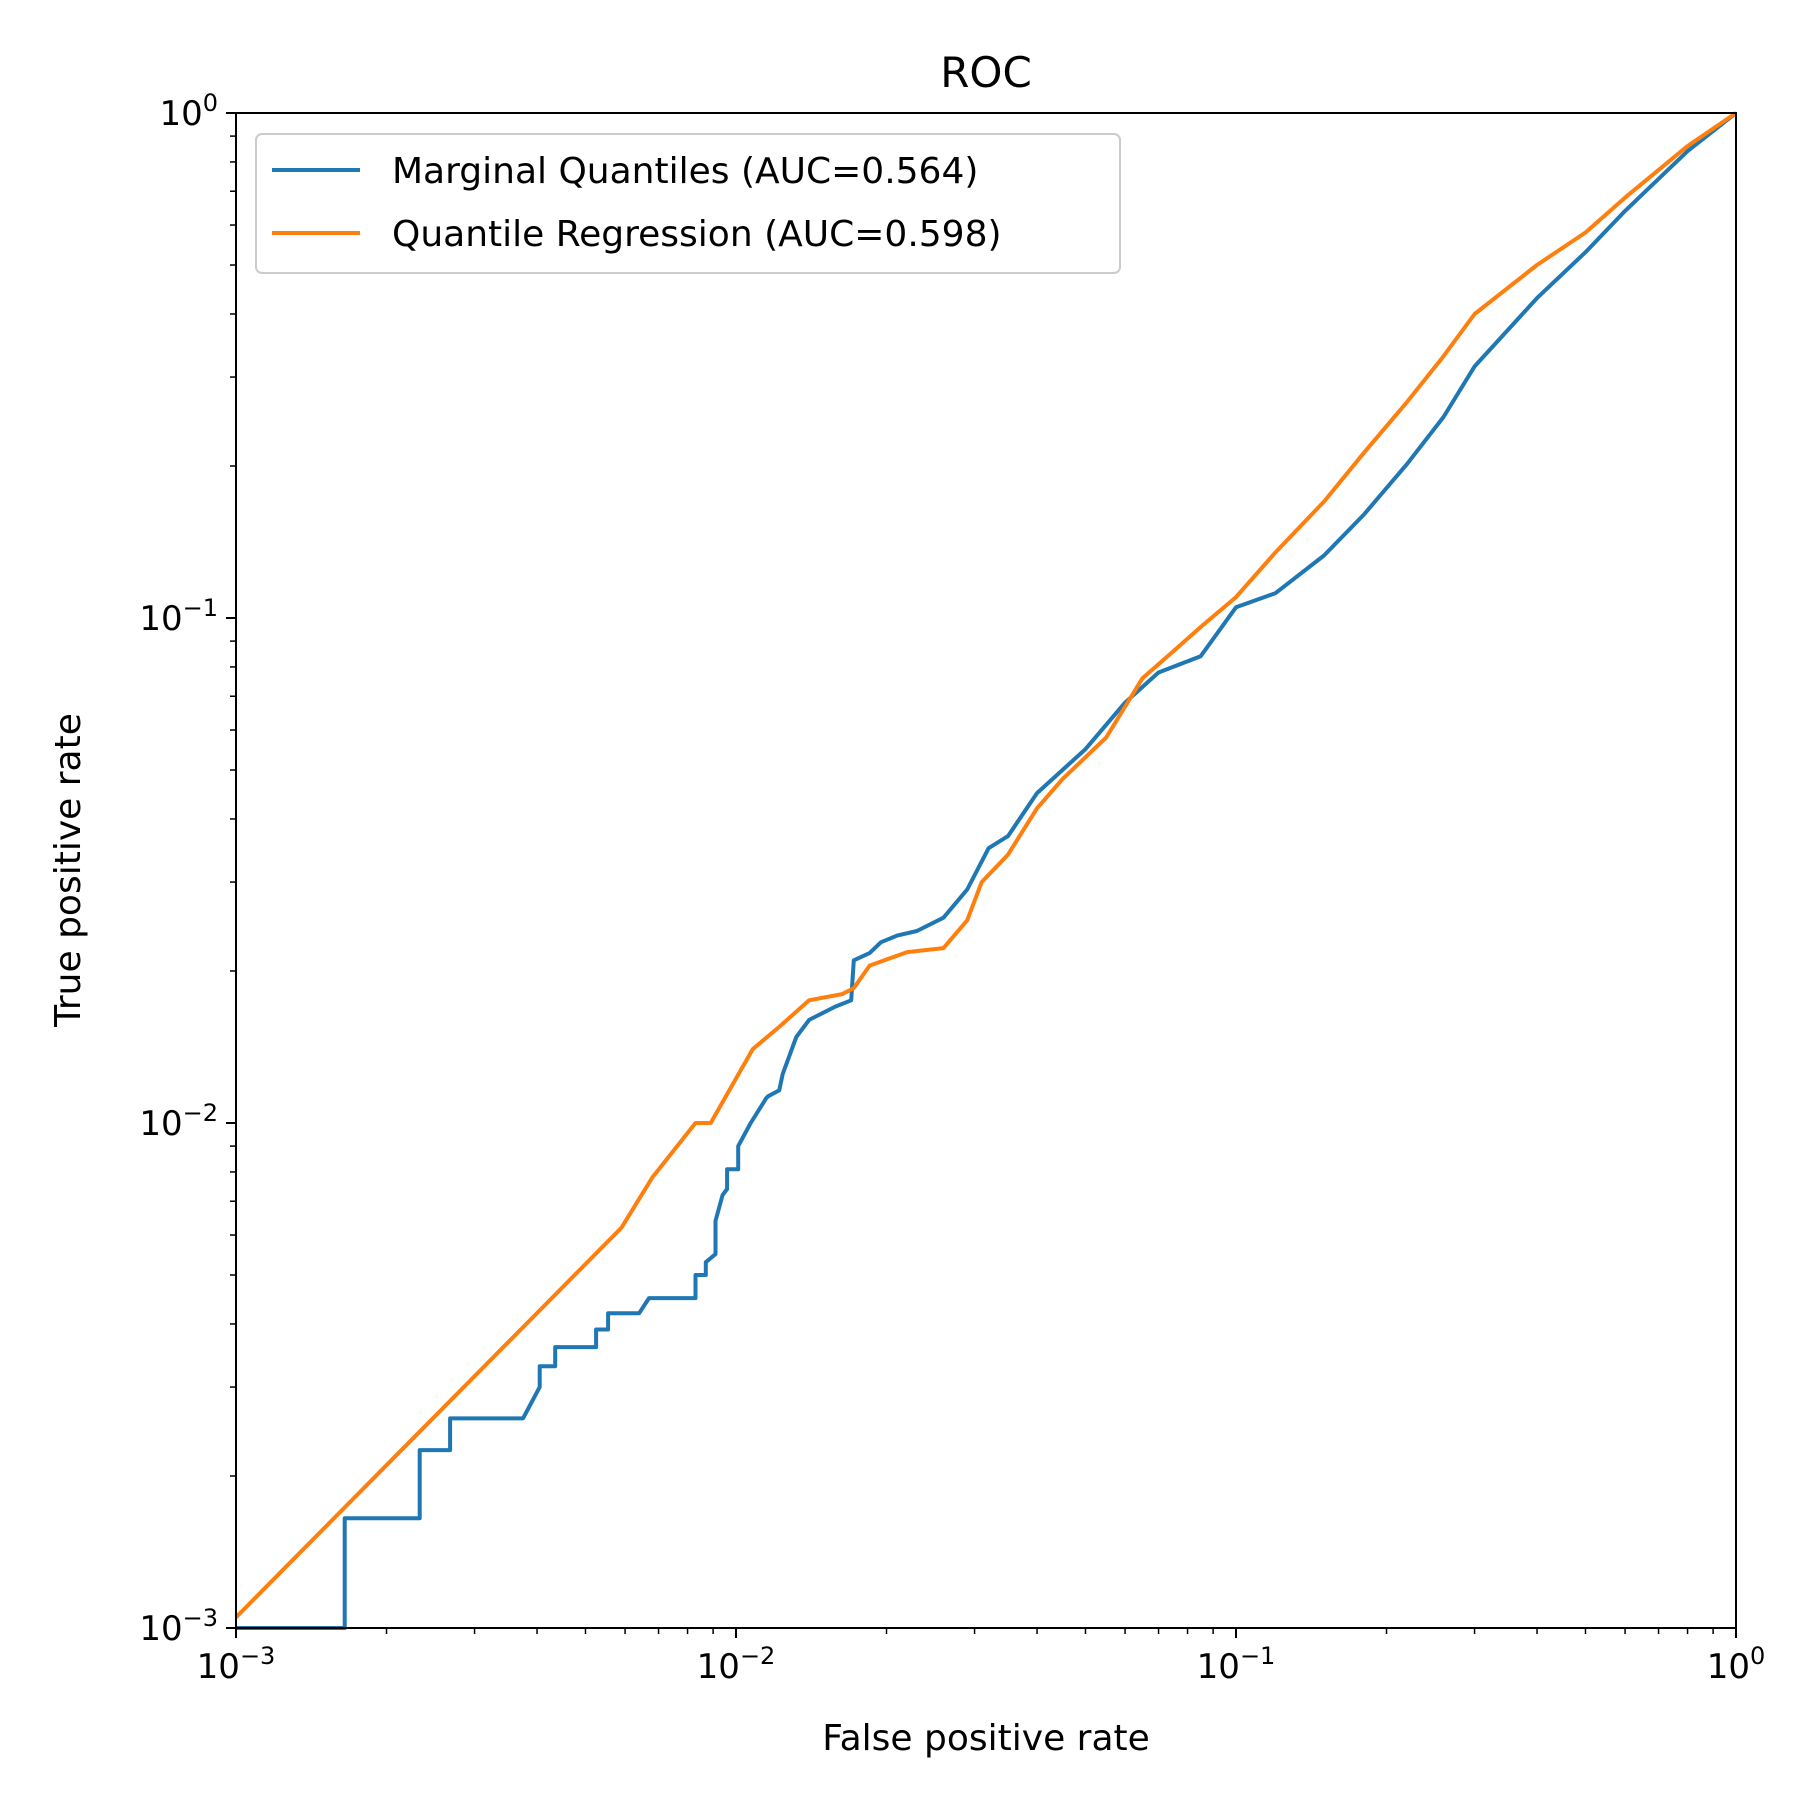  I want to click on y-tick-label: 10⁻³, so click(178, 1626).